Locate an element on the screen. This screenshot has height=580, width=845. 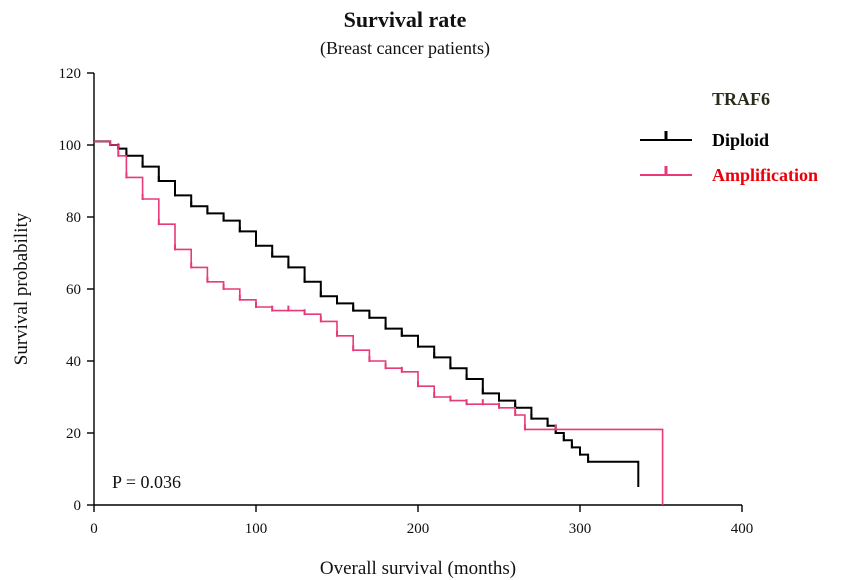
y-tick-label: 100 is located at coordinates (70, 146).